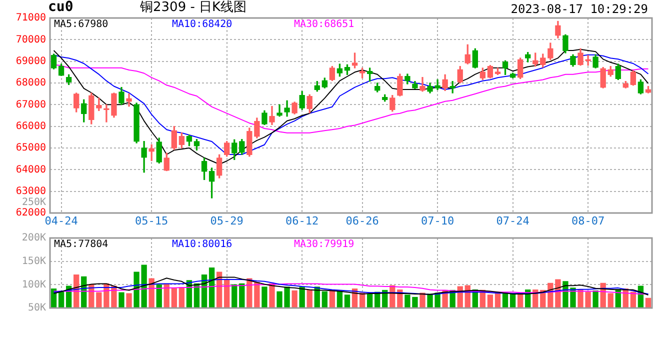  I want to click on y-tick-label: 63000, so click(31, 191).